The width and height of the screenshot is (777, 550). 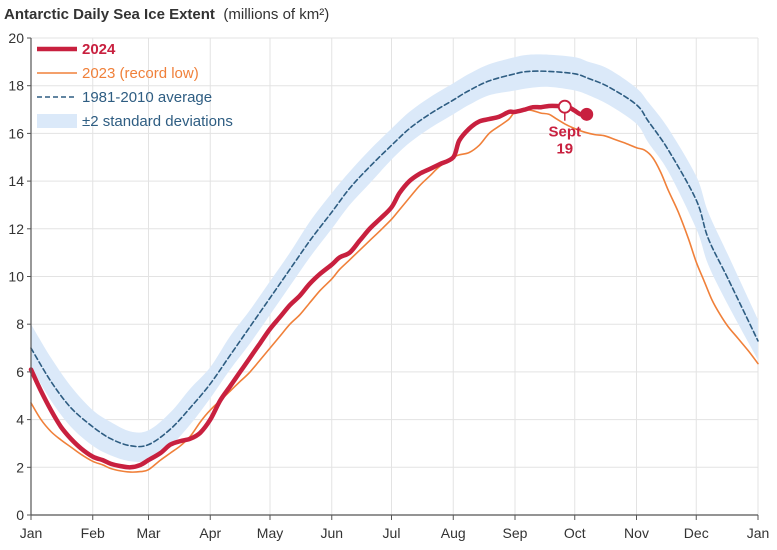 I want to click on y-tick-label: 18, so click(x=16, y=86).